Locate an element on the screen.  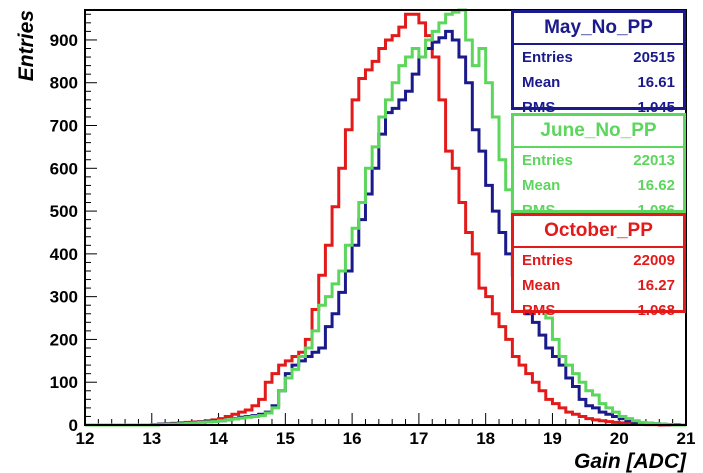
stat-row-entries: Entries 20515 is located at coordinates (598, 57).